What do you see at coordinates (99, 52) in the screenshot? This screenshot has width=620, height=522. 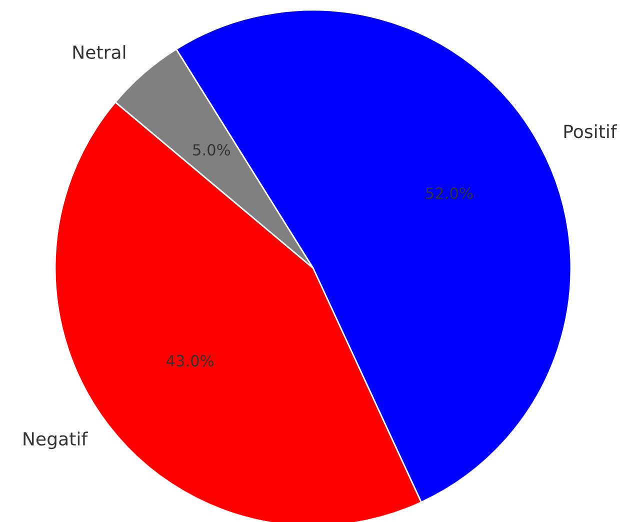 I see `slice-label: Netral` at bounding box center [99, 52].